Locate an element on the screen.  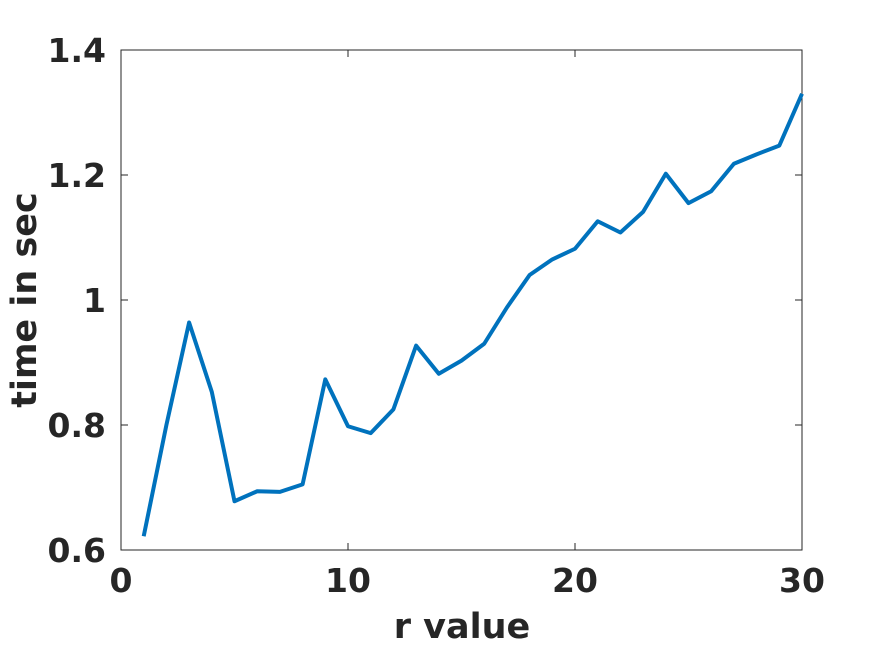
x-tick-label: 10 is located at coordinates (348, 580).